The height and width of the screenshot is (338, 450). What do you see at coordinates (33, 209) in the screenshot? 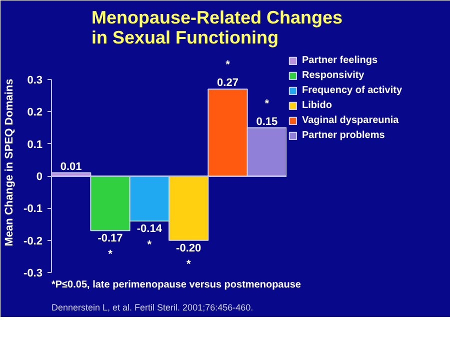
I see `y-tick-label: -0.1` at bounding box center [33, 209].